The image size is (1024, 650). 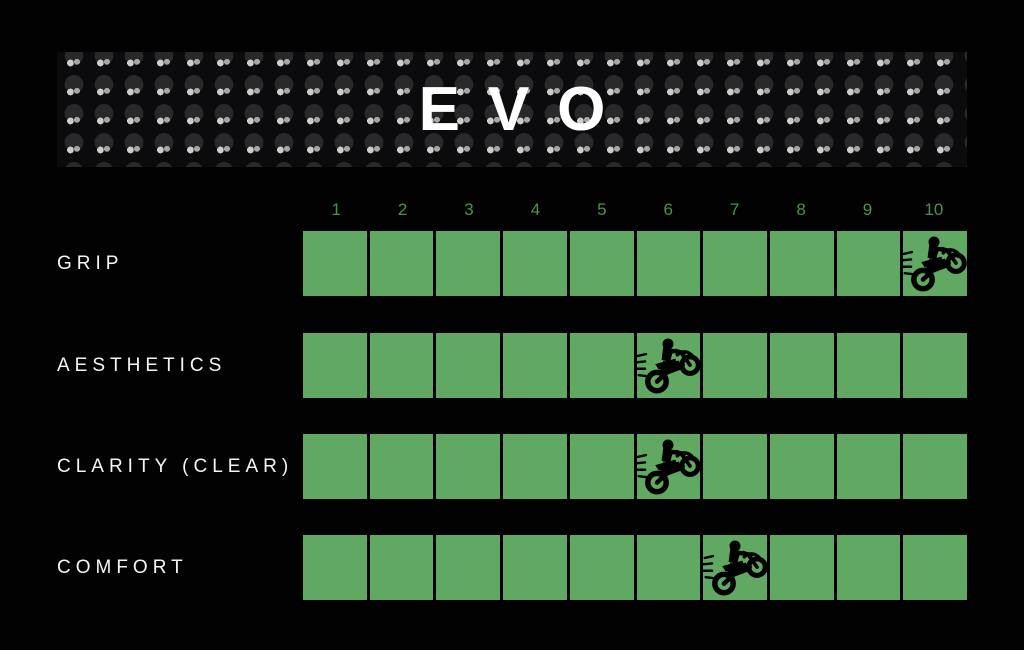 I want to click on rating-row-clarity-clear: CLARITY (CLEAR), so click(x=512, y=466).